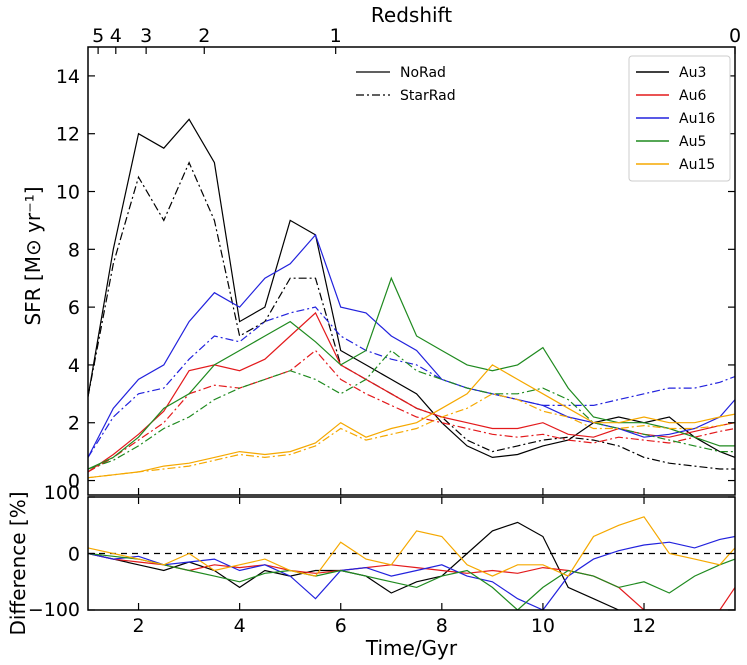 The height and width of the screenshot is (665, 747). I want to click on y-tick-label: 2, so click(74, 424).